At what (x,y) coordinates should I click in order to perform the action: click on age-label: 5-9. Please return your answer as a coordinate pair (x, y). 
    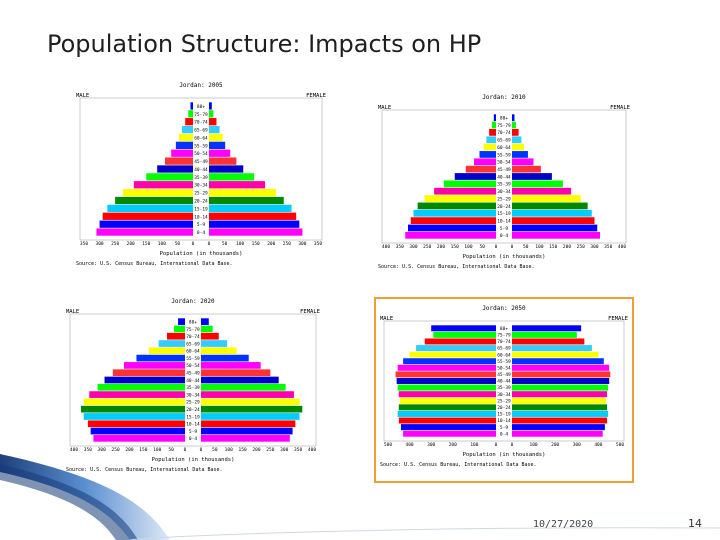
    Looking at the image, I should click on (504, 428).